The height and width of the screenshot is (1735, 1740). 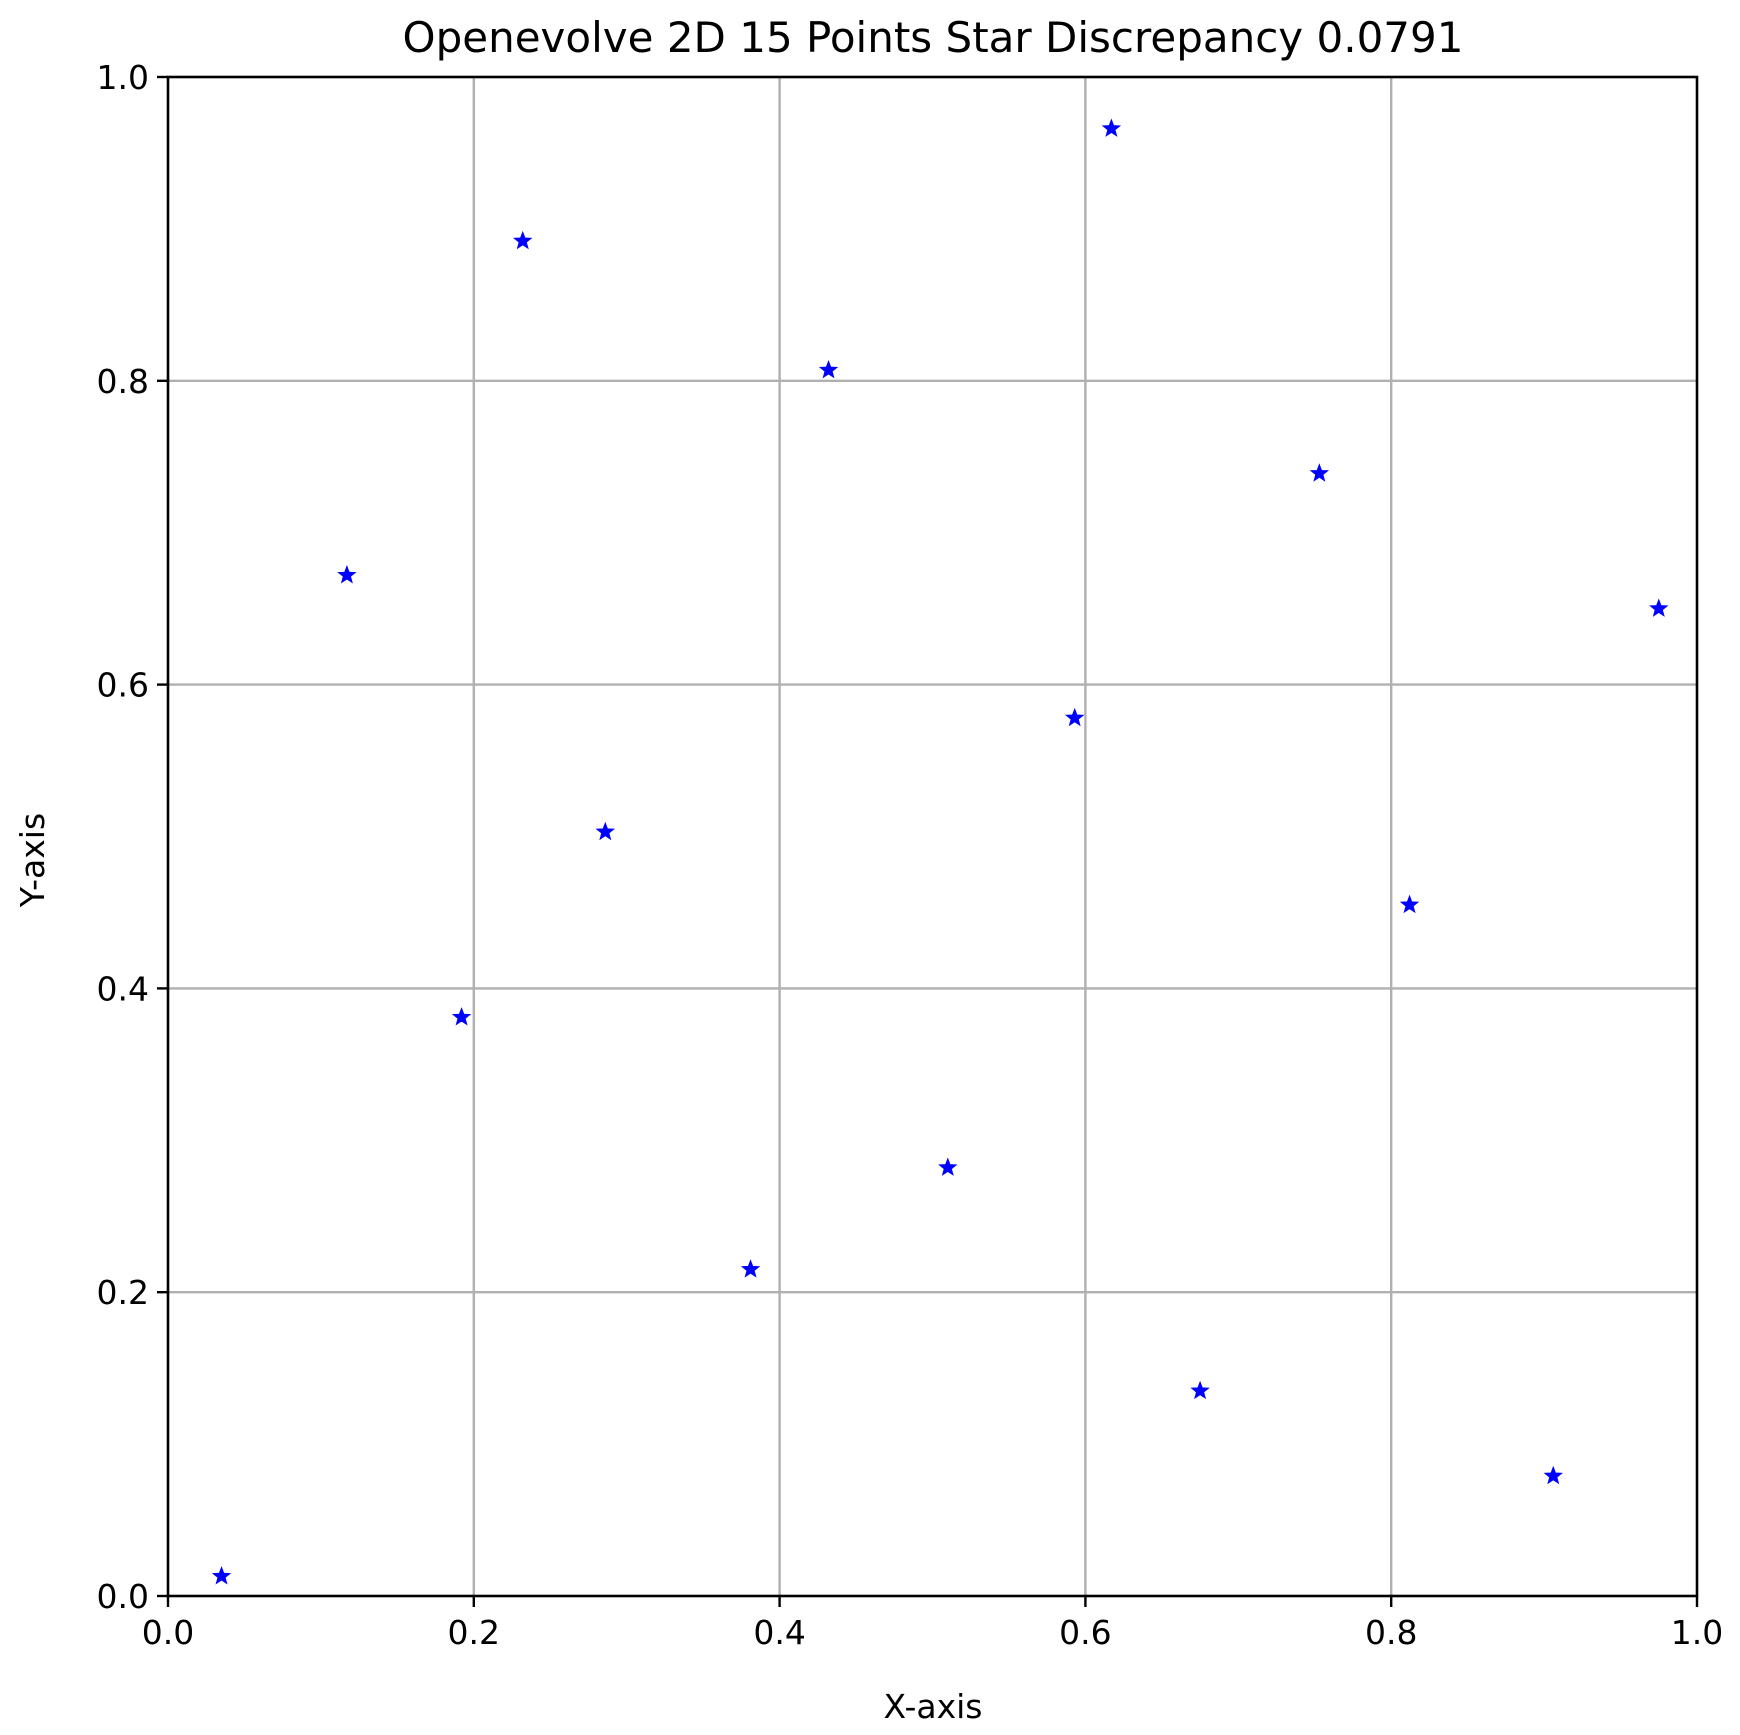 What do you see at coordinates (123, 1596) in the screenshot?
I see `y-tick-label: 0.0` at bounding box center [123, 1596].